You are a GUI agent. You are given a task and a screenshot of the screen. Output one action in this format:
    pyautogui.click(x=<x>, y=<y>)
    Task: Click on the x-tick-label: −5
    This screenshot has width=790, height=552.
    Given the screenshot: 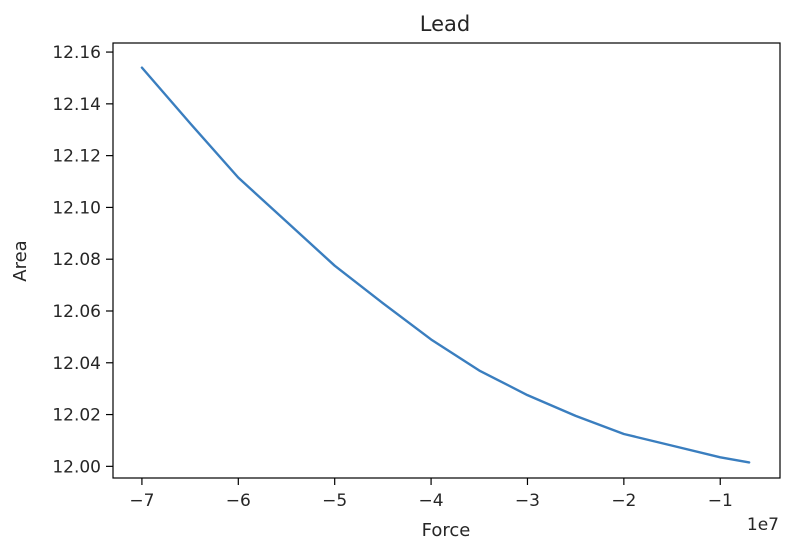 What is the action you would take?
    pyautogui.click(x=334, y=501)
    